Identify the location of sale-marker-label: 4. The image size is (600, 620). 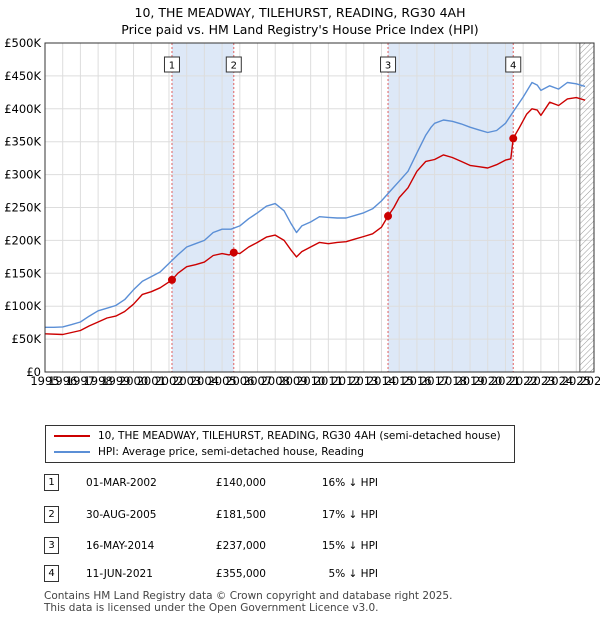
(513, 66).